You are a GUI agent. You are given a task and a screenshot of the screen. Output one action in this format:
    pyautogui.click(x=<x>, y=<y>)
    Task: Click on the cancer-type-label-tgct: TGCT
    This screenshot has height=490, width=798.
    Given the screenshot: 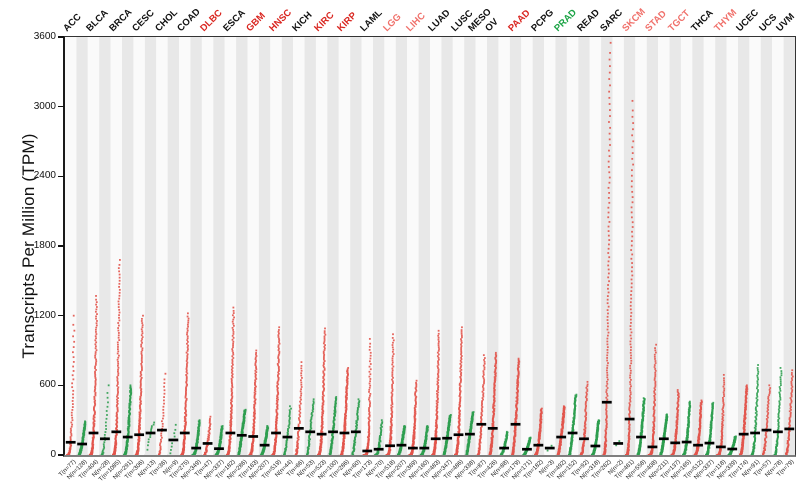 What is the action you would take?
    pyautogui.click(x=679, y=21)
    